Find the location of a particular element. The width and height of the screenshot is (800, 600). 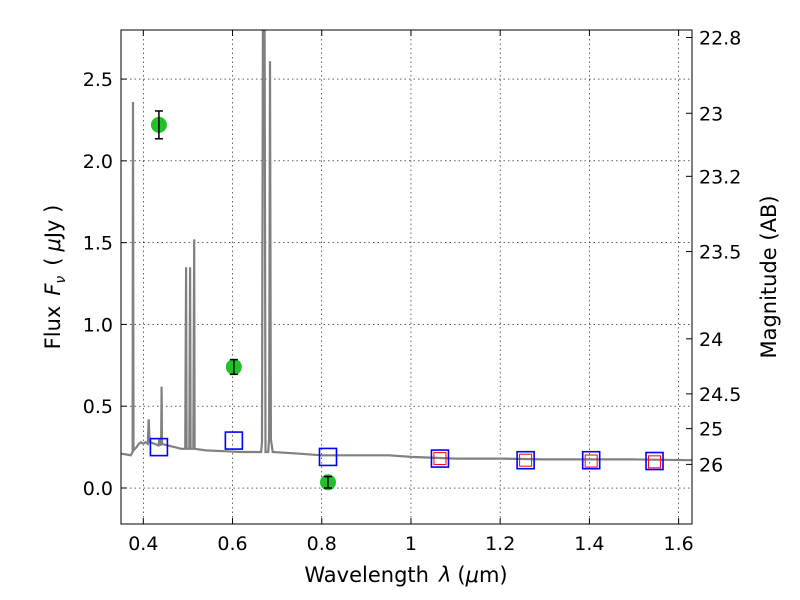

x-tick-label: 1.4 is located at coordinates (589, 544).